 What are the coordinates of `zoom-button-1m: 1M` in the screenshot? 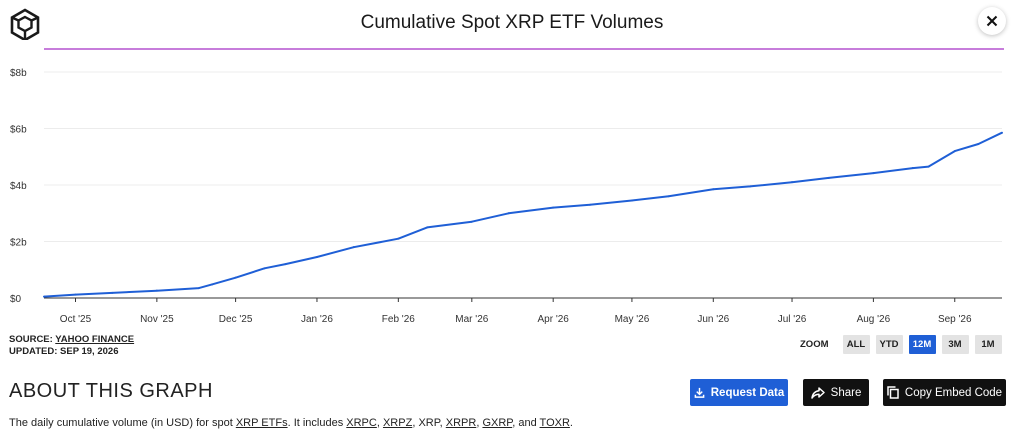 It's located at (988, 344).